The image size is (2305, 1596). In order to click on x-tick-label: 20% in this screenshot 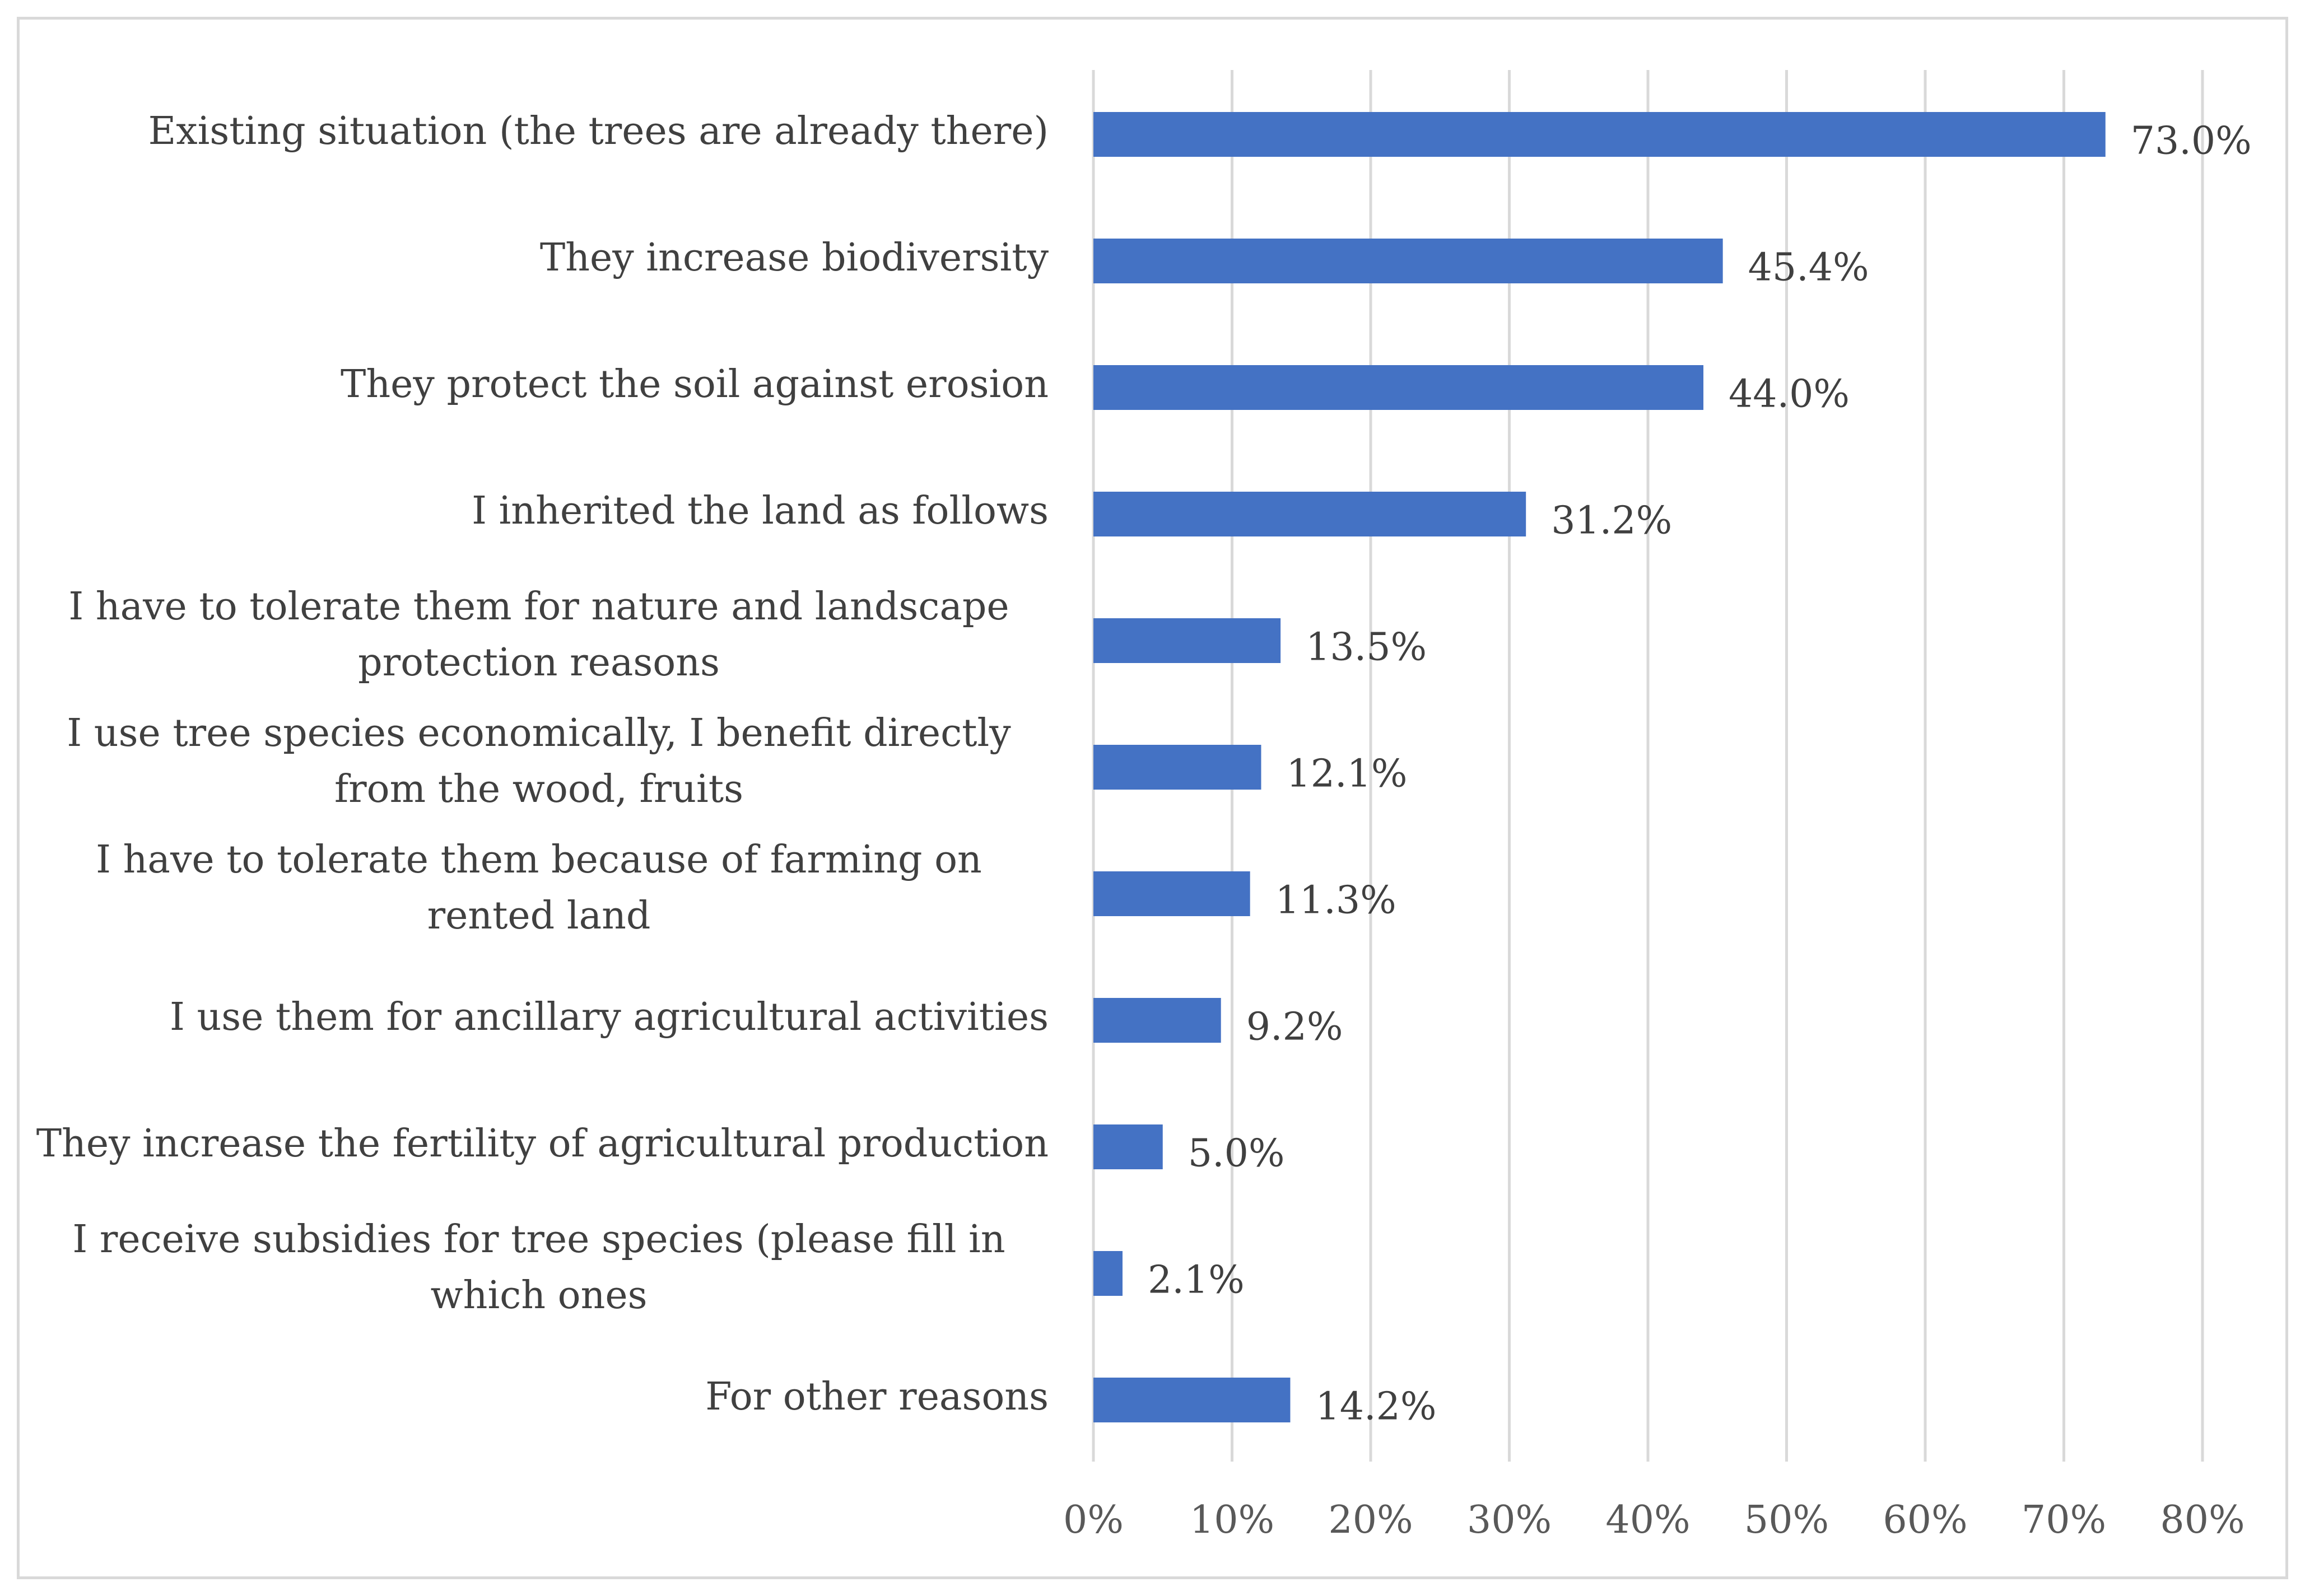, I will do `click(1370, 1520)`.